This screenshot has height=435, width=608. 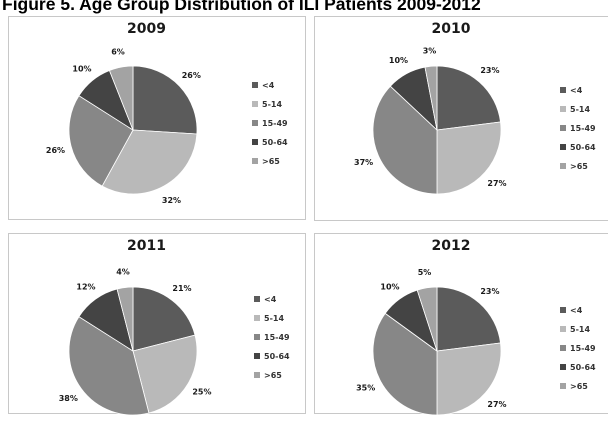 I want to click on data-label: 6%, so click(x=118, y=51).